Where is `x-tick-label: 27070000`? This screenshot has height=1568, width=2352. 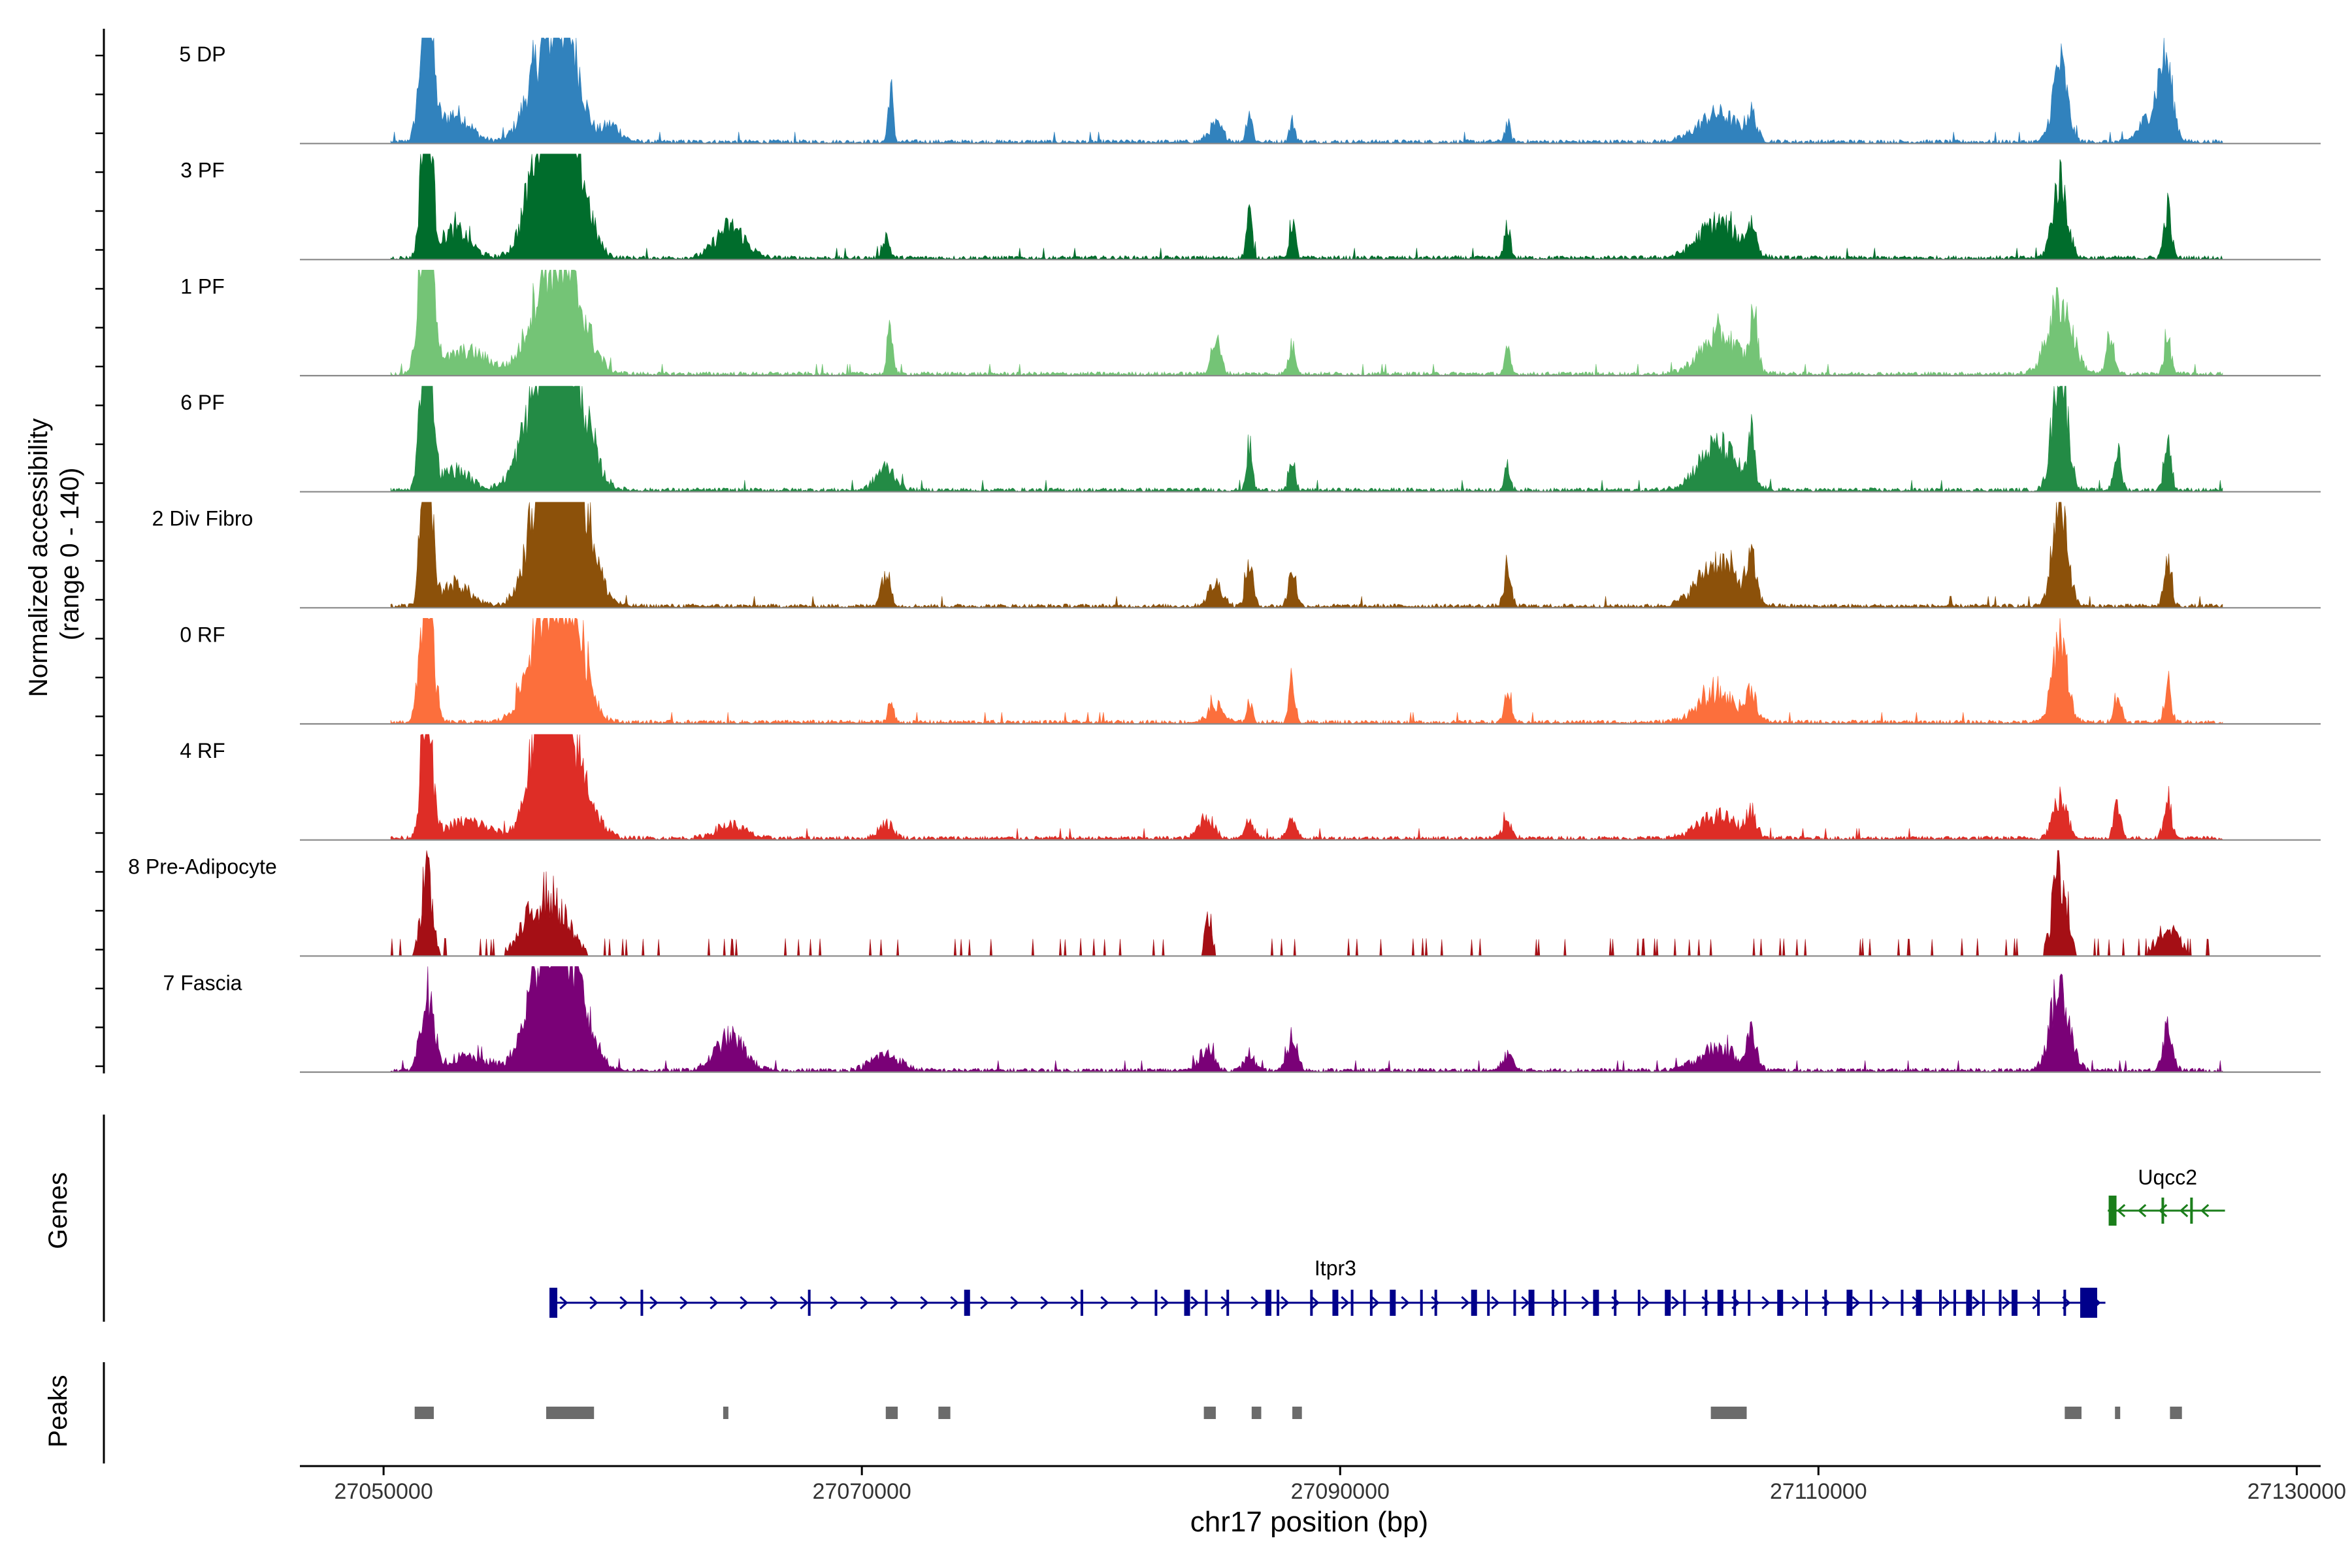
x-tick-label: 27070000 is located at coordinates (862, 1491).